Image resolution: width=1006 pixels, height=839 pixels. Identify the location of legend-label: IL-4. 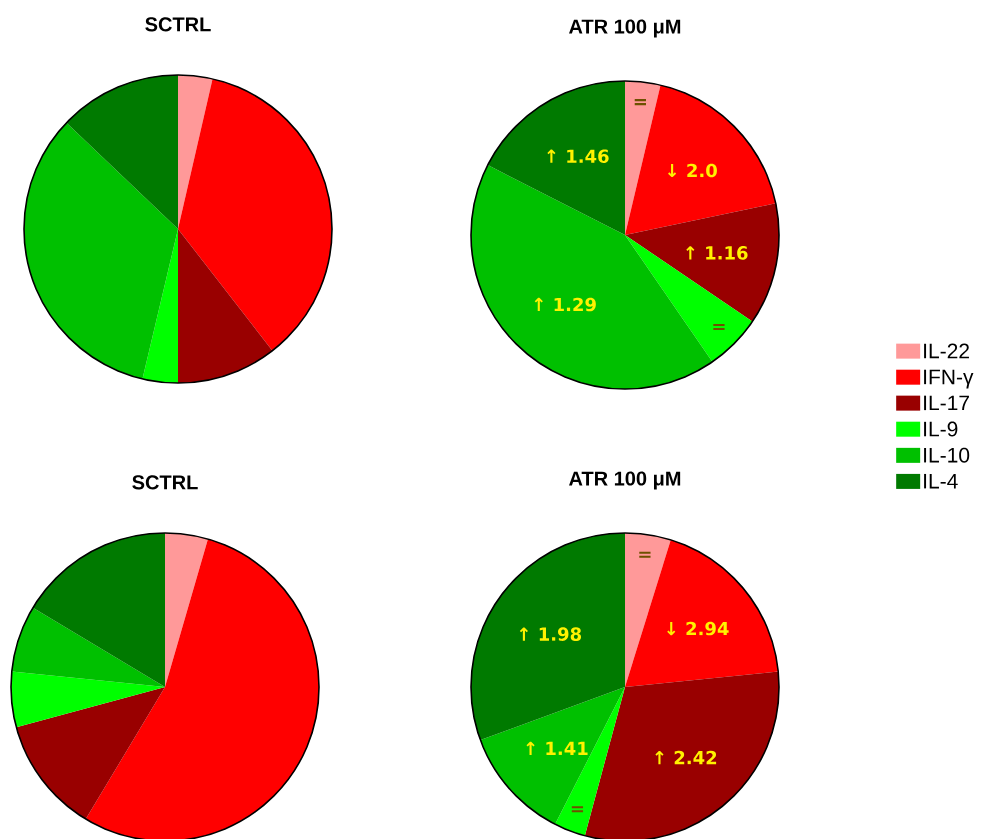
(941, 481).